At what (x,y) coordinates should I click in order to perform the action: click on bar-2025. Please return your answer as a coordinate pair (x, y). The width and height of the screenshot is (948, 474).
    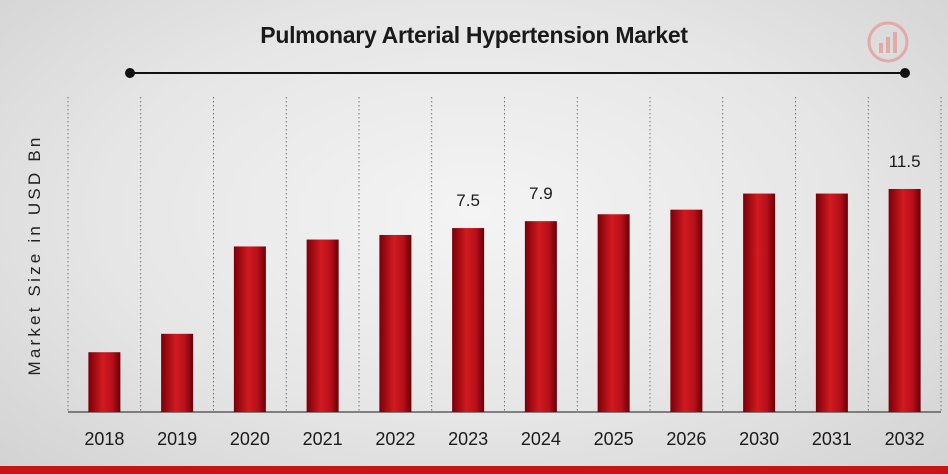
    Looking at the image, I should click on (613, 313).